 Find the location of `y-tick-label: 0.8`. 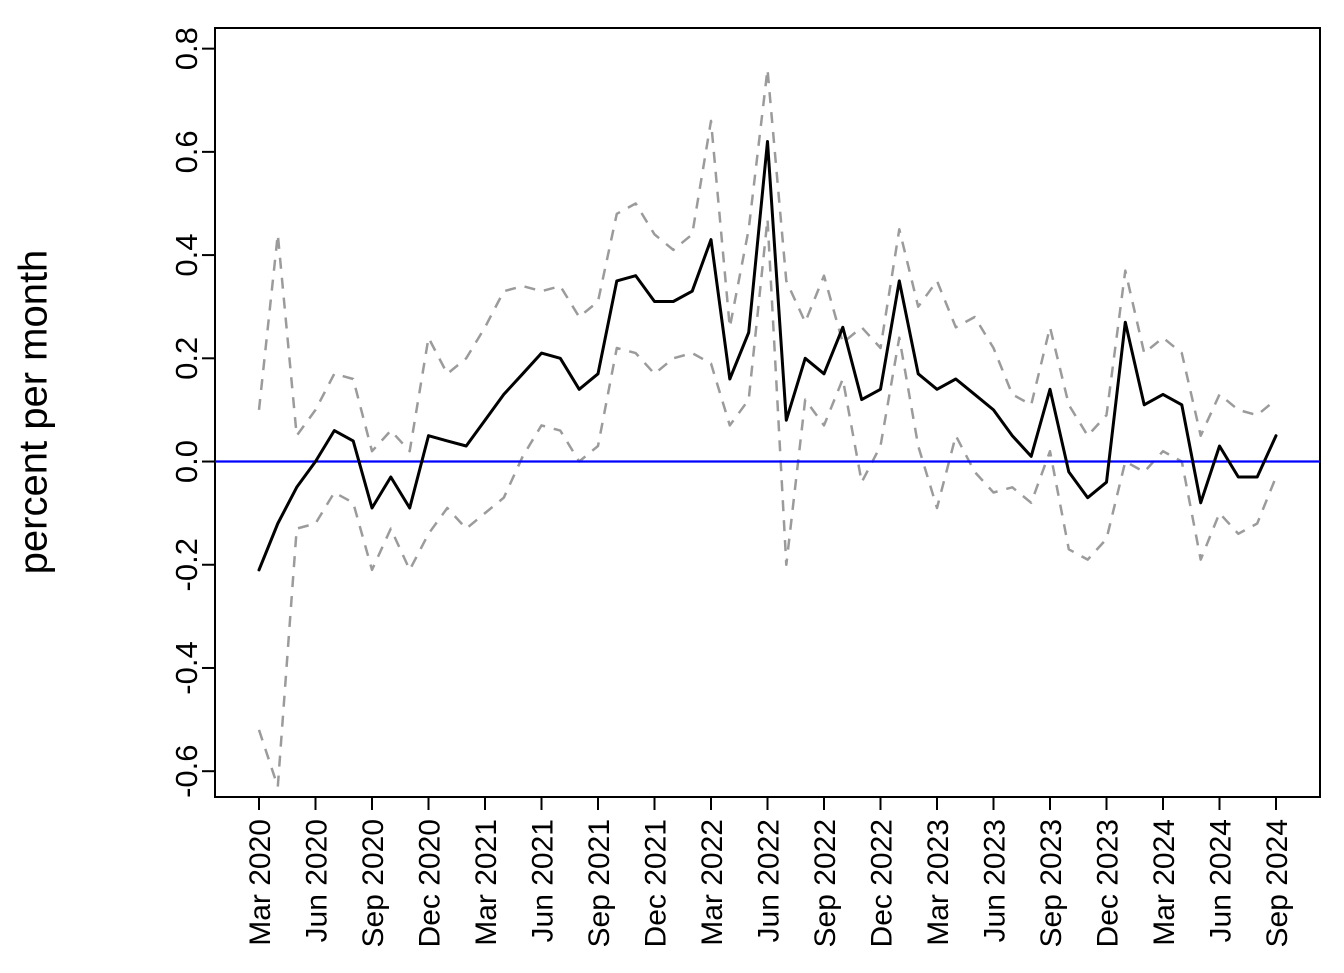

y-tick-label: 0.8 is located at coordinates (186, 48).